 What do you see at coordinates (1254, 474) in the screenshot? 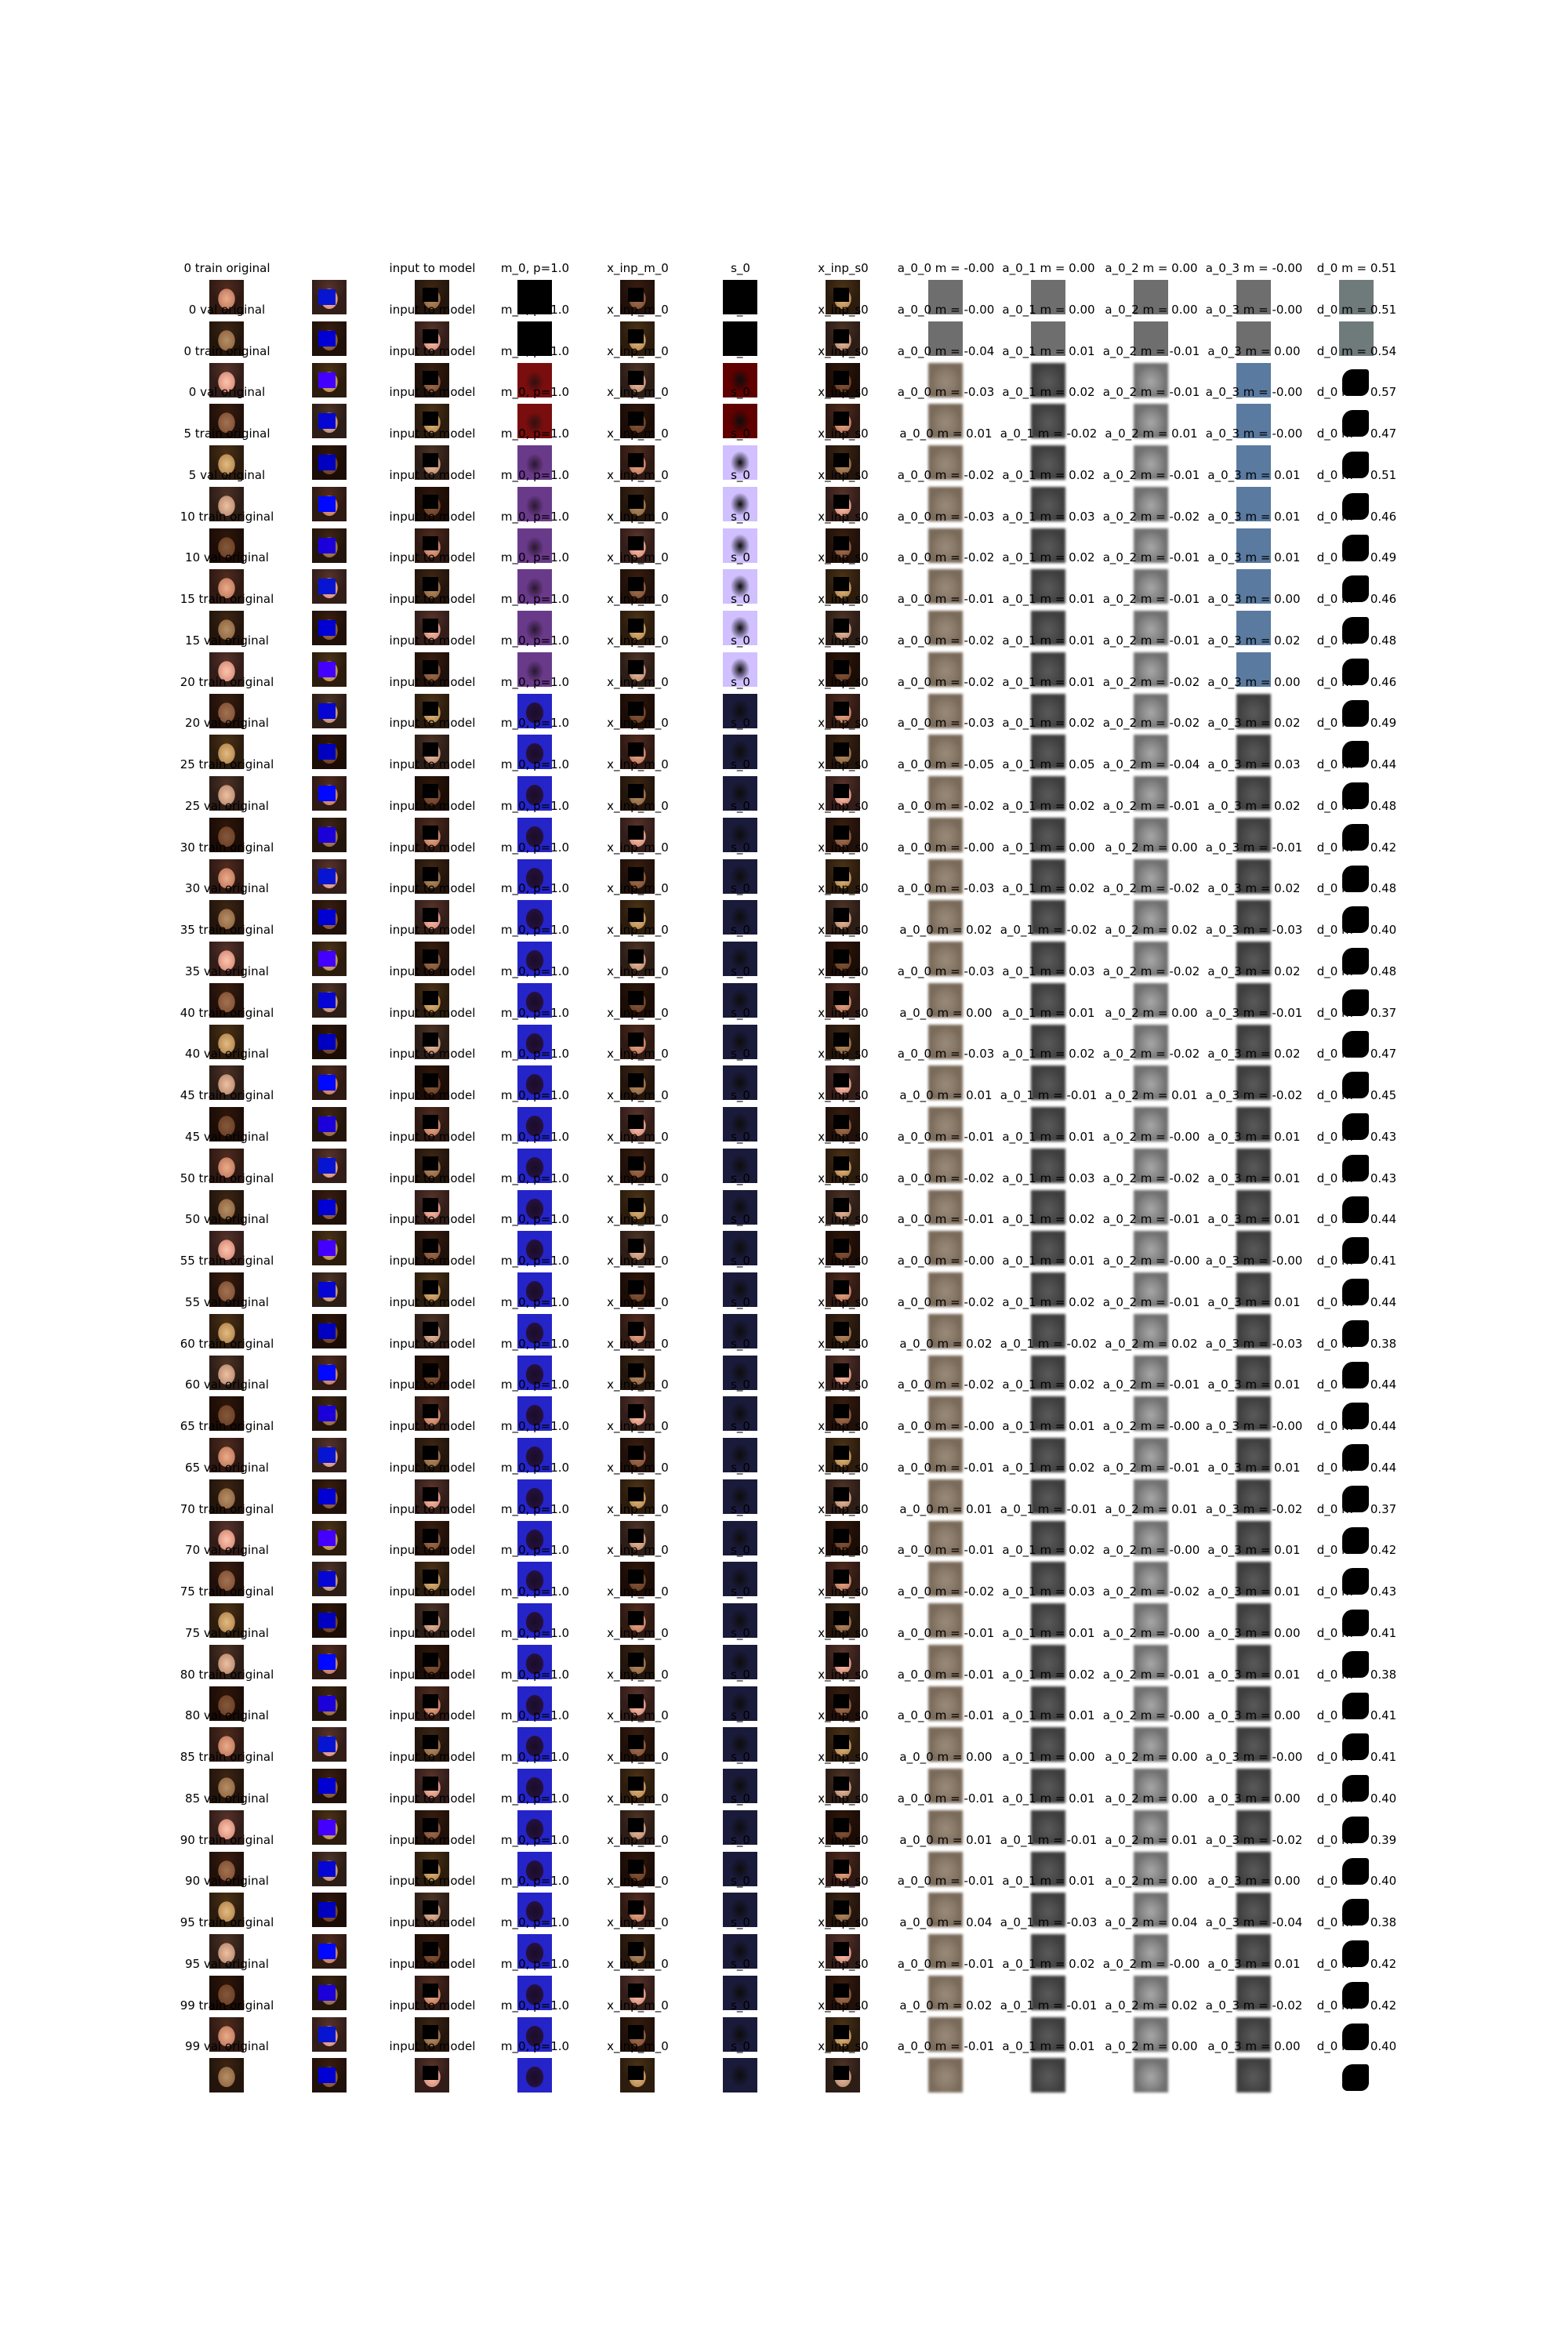
I see `a-0-3-label: a_0_3 m = 0.01` at bounding box center [1254, 474].